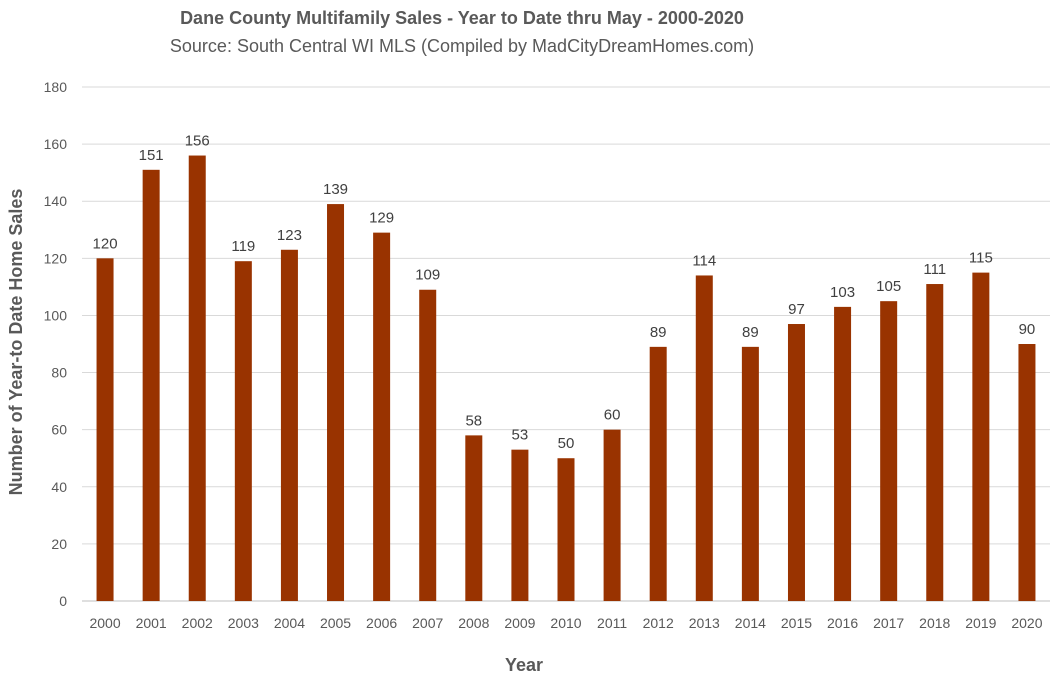  Describe the element at coordinates (197, 378) in the screenshot. I see `bar-2002` at that location.